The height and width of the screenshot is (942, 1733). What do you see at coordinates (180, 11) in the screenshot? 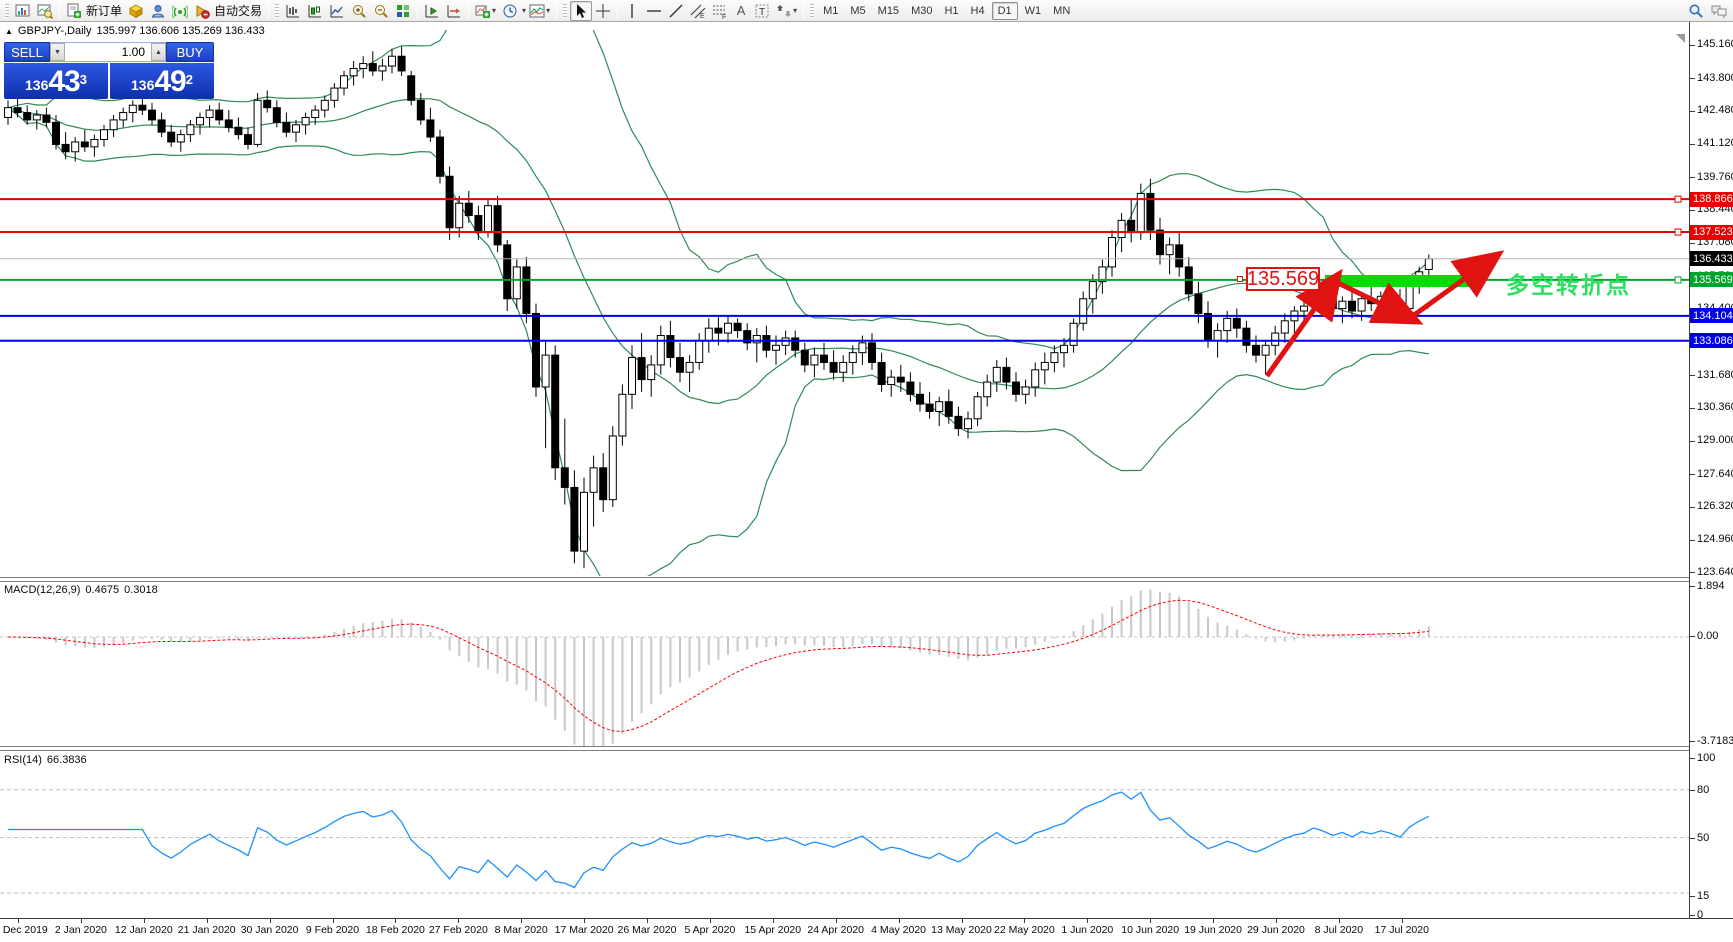
I see `signals-icon` at bounding box center [180, 11].